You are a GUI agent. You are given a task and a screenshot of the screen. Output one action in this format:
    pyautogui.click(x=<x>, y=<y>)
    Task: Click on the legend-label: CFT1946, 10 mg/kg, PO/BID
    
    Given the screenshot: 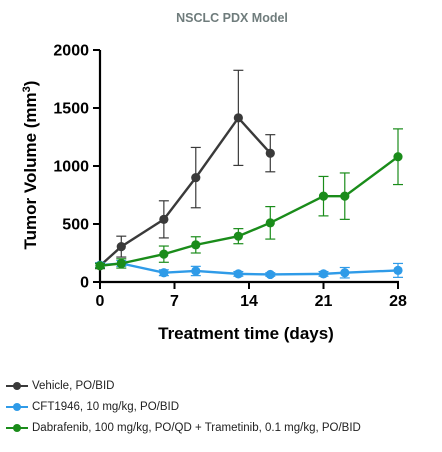 What is the action you would take?
    pyautogui.click(x=106, y=406)
    